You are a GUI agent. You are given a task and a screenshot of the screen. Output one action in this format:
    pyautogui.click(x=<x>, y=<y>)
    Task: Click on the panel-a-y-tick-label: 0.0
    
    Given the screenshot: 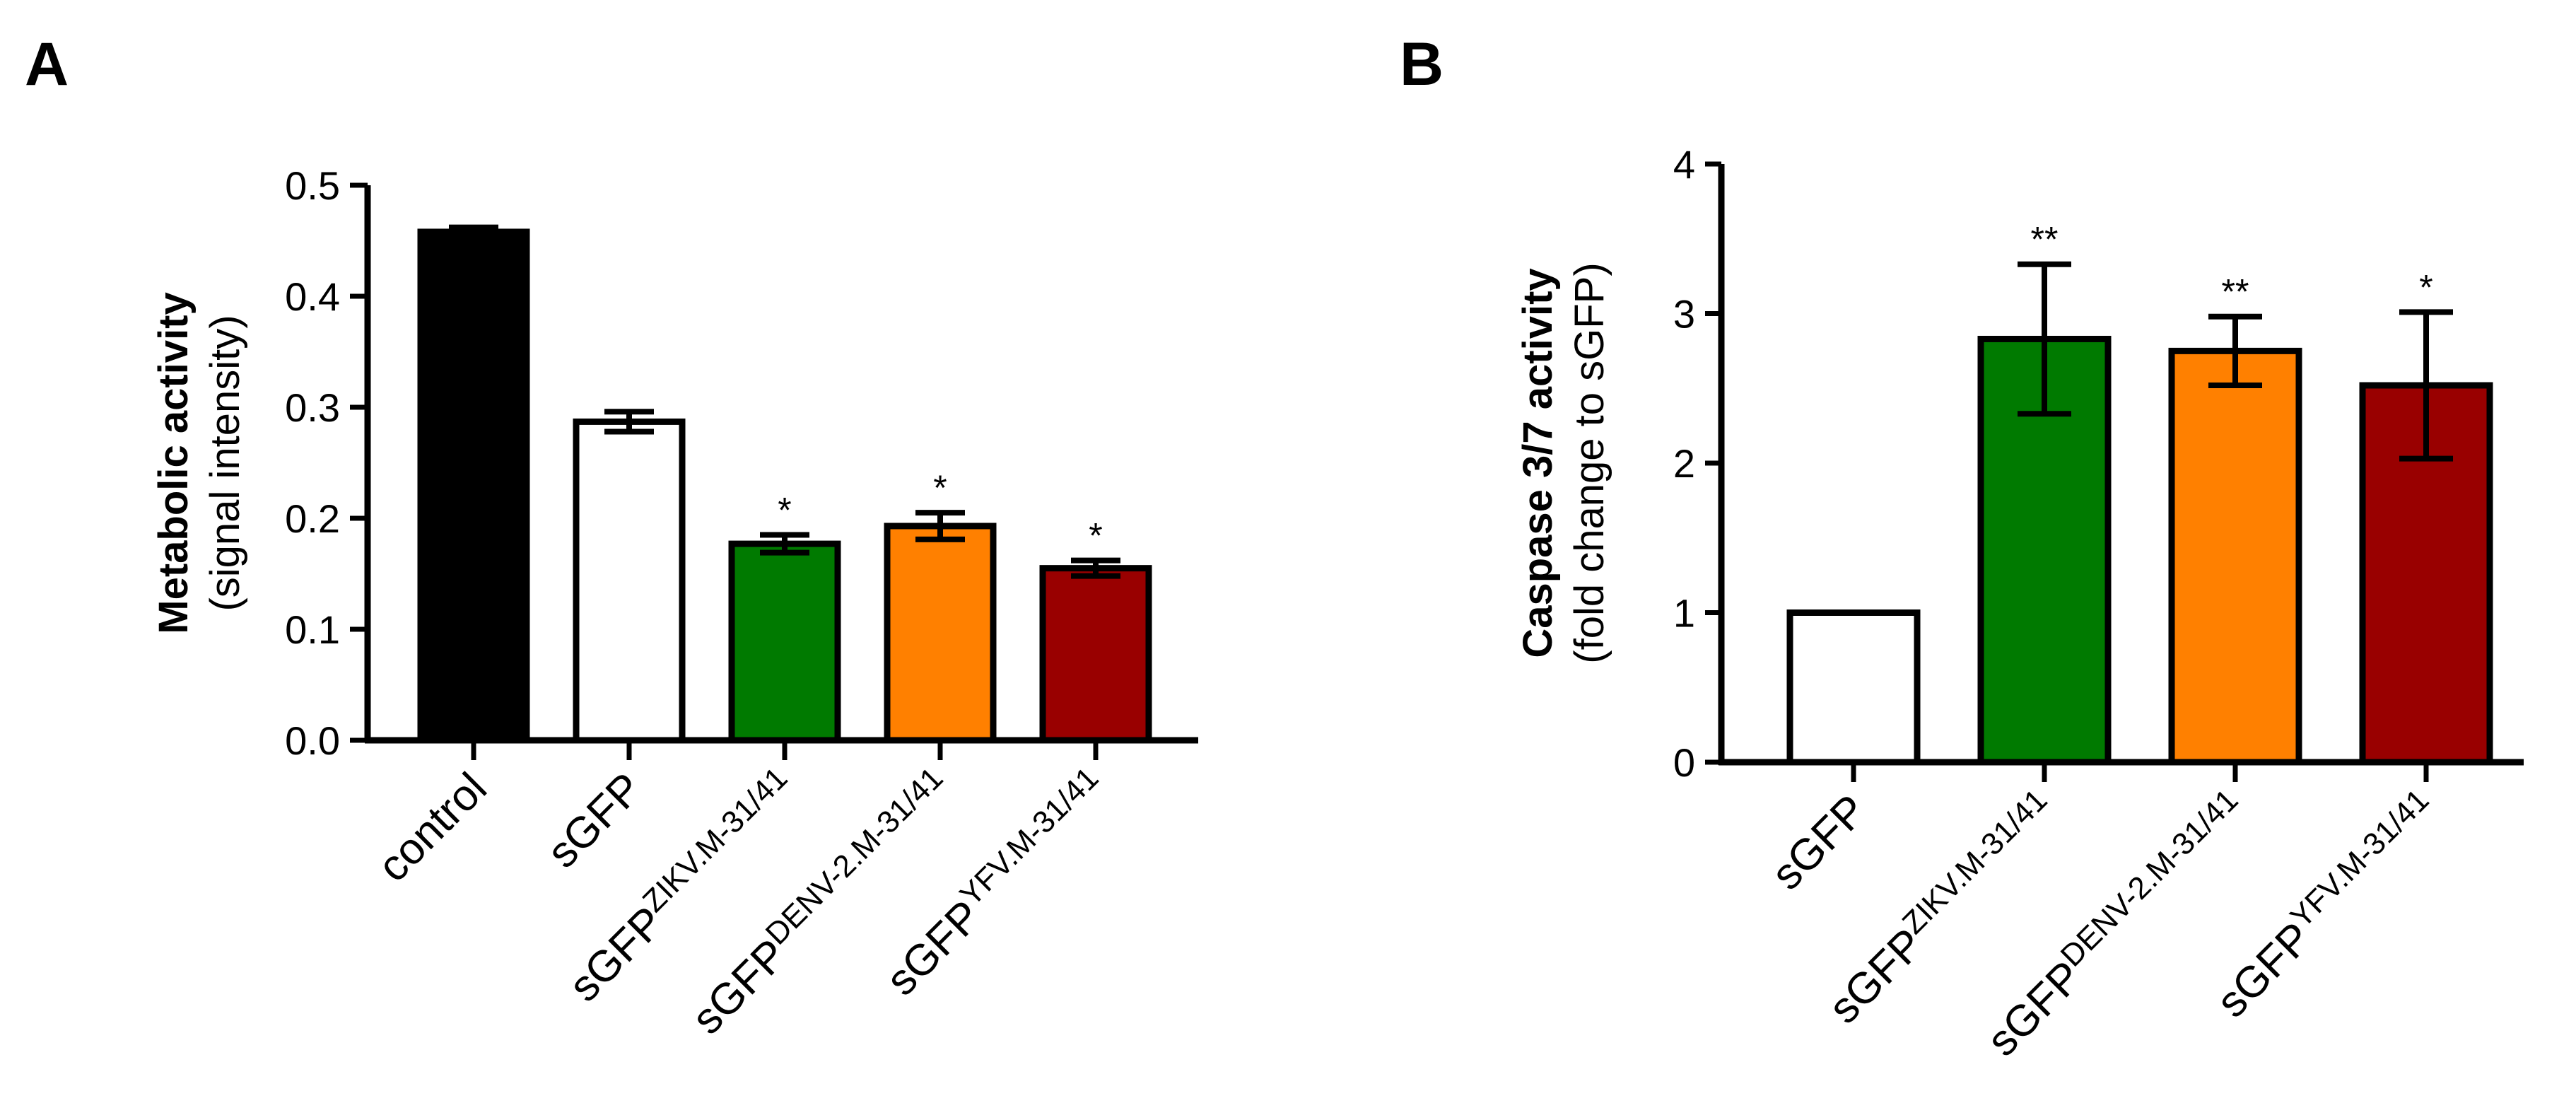 What is the action you would take?
    pyautogui.click(x=313, y=740)
    